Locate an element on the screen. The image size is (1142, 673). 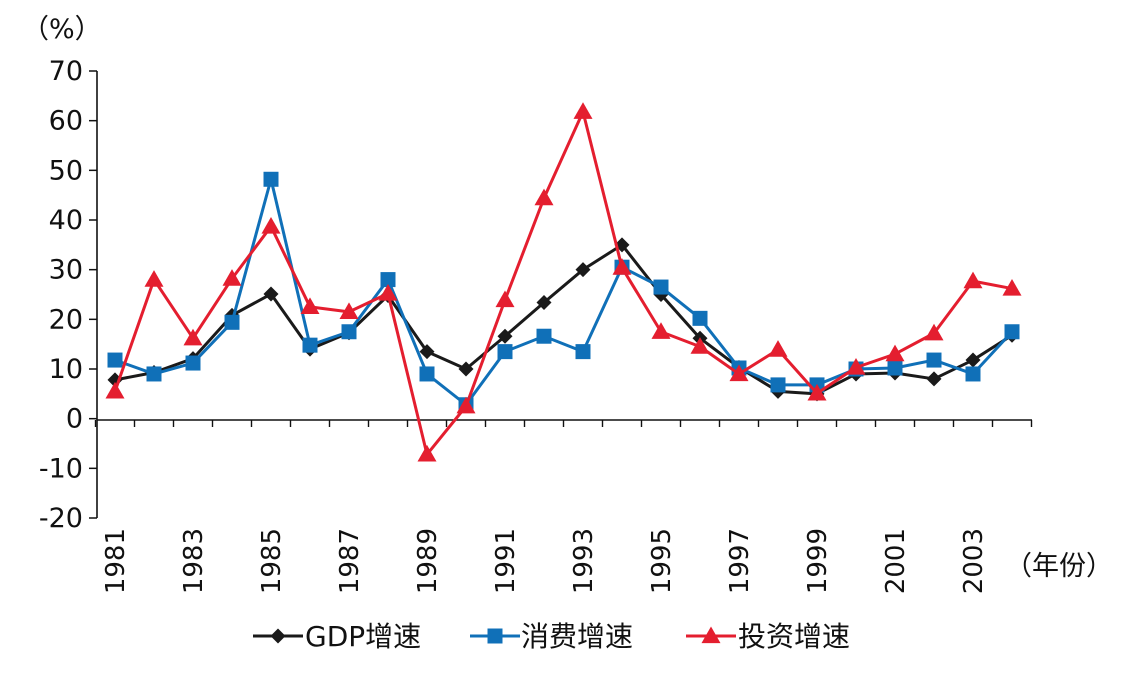
y-tick-label: 70 is located at coordinates (66, 71).